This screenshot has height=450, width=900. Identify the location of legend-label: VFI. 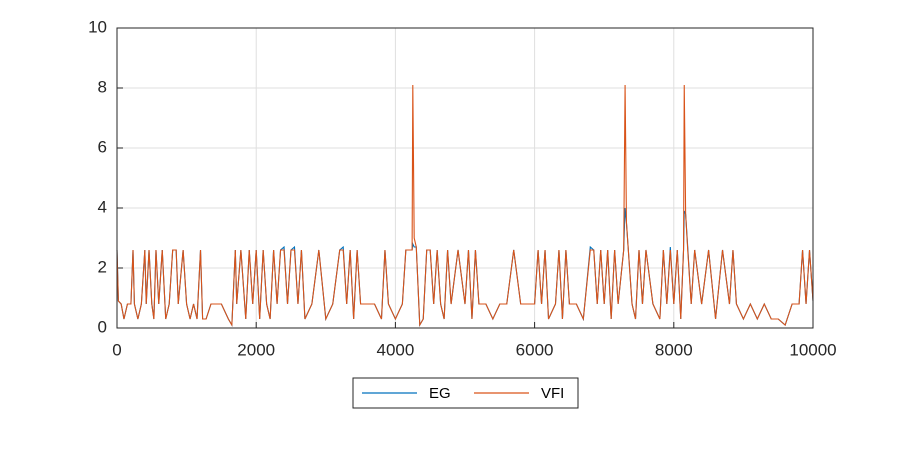
(552, 393).